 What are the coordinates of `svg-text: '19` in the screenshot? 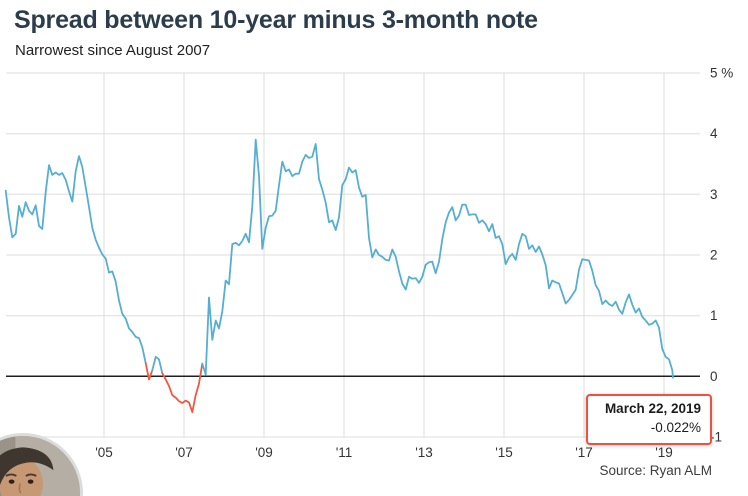 It's located at (664, 452).